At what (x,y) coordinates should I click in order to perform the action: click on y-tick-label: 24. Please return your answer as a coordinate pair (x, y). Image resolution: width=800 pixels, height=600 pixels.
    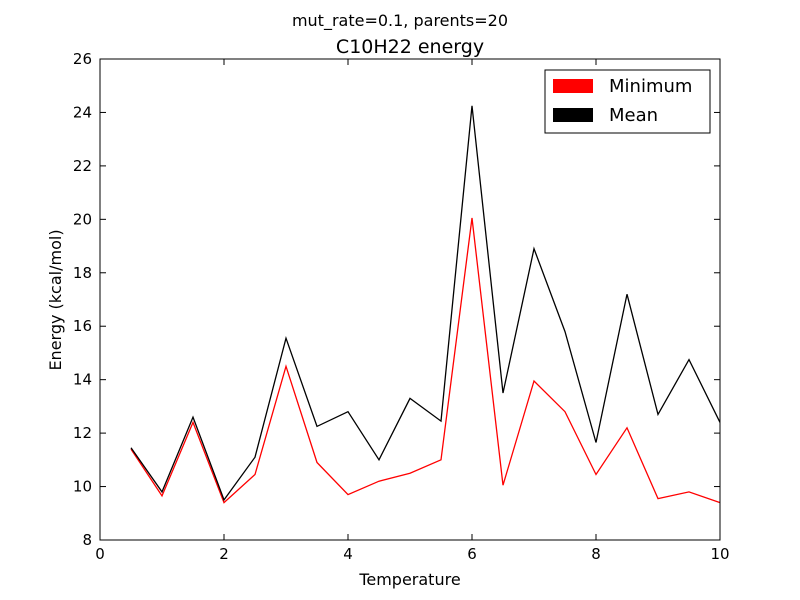
    Looking at the image, I should click on (82, 112).